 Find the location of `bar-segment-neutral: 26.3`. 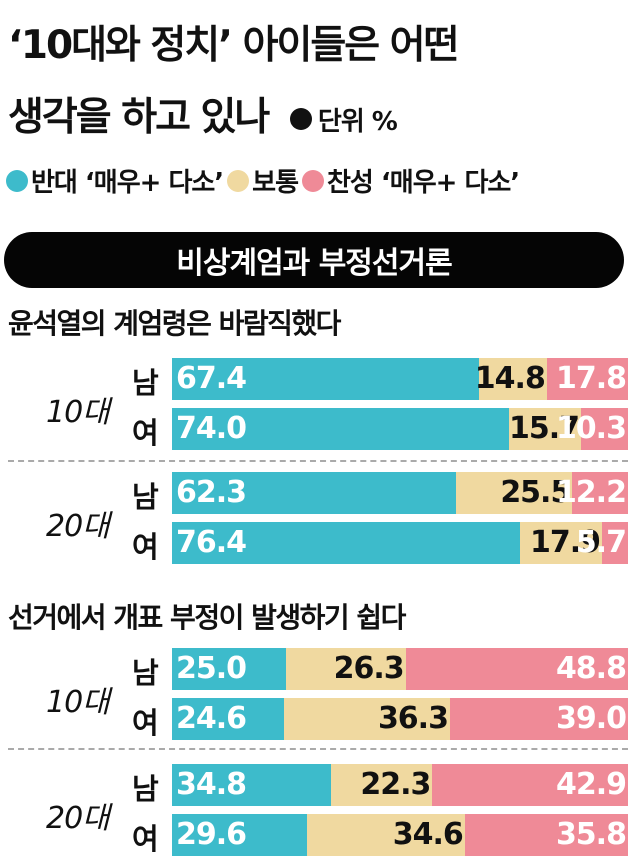

bar-segment-neutral: 26.3 is located at coordinates (345, 669).